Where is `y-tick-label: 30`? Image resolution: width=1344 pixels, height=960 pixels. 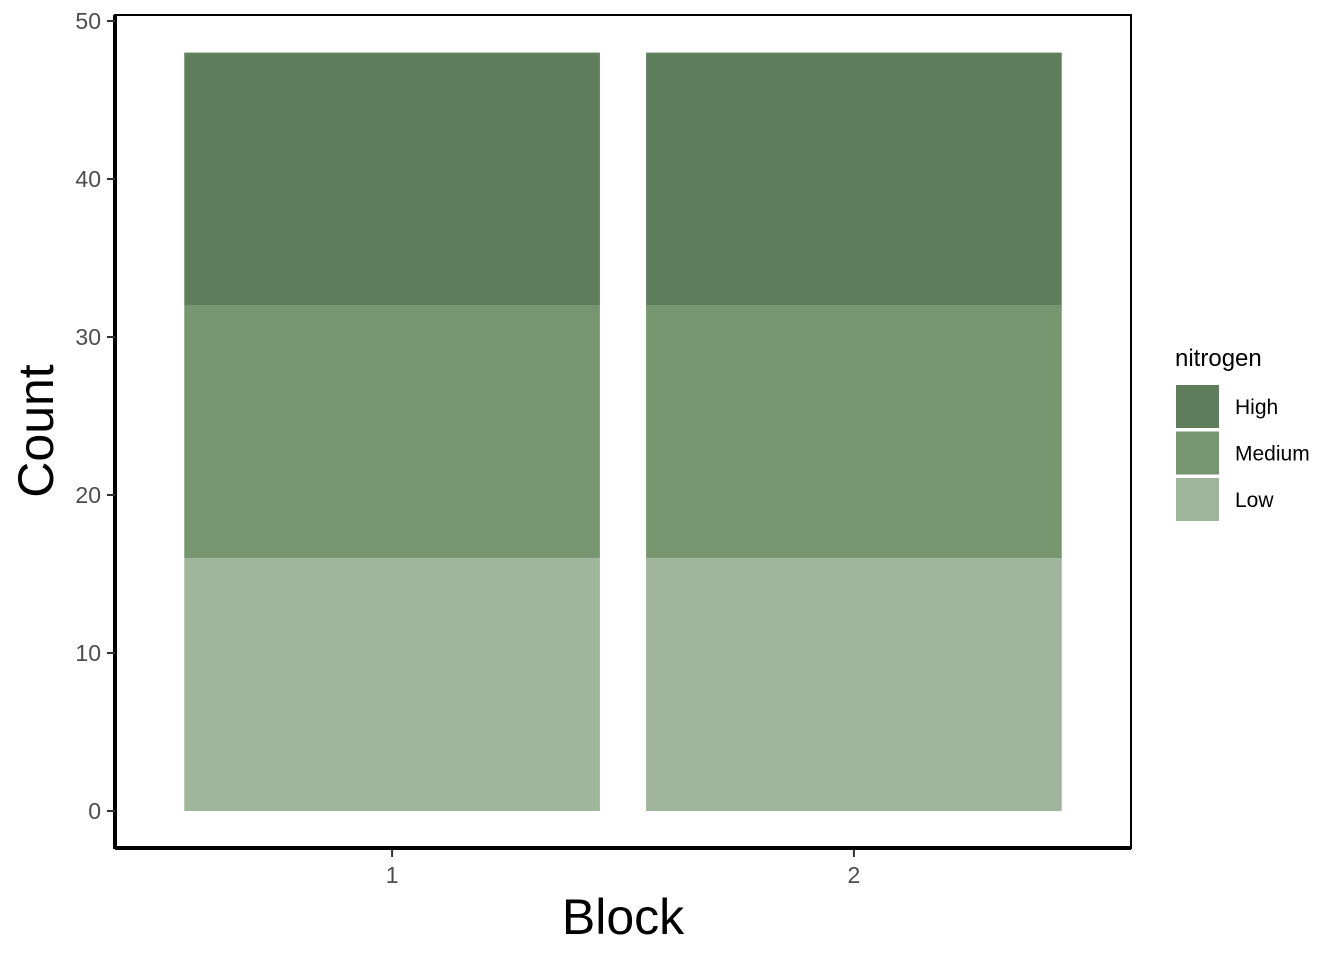 y-tick-label: 30 is located at coordinates (88, 337).